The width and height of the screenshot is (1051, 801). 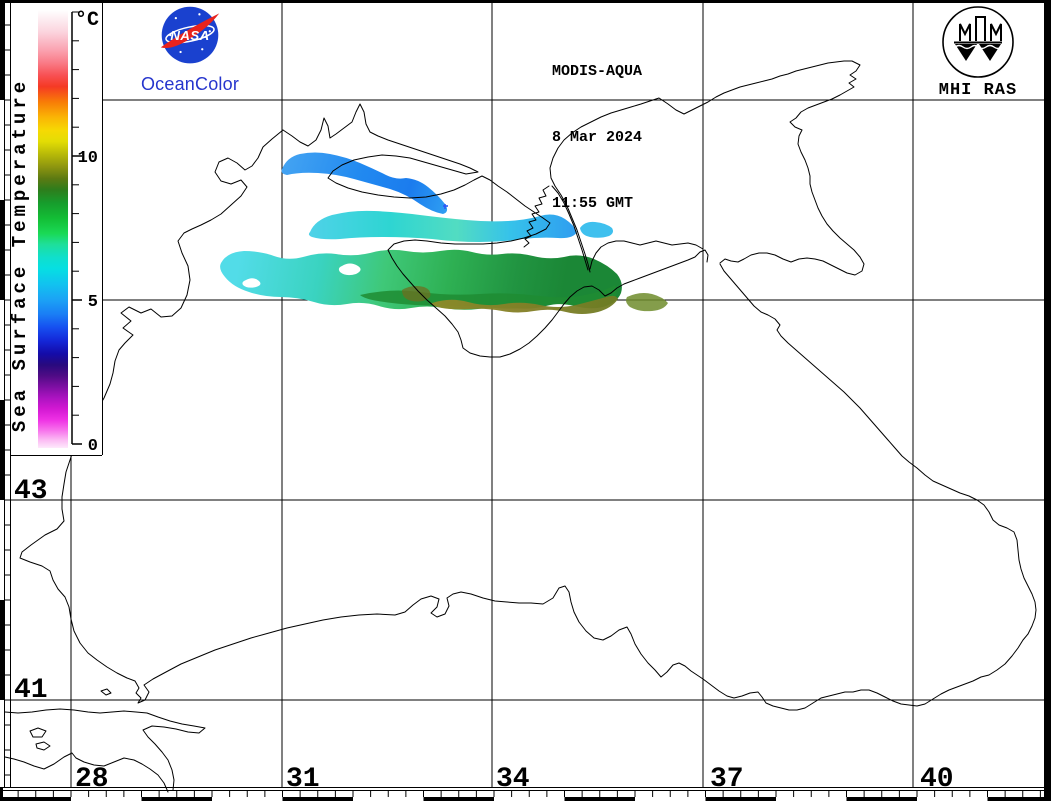 What do you see at coordinates (31, 491) in the screenshot?
I see `svg-text: 43` at bounding box center [31, 491].